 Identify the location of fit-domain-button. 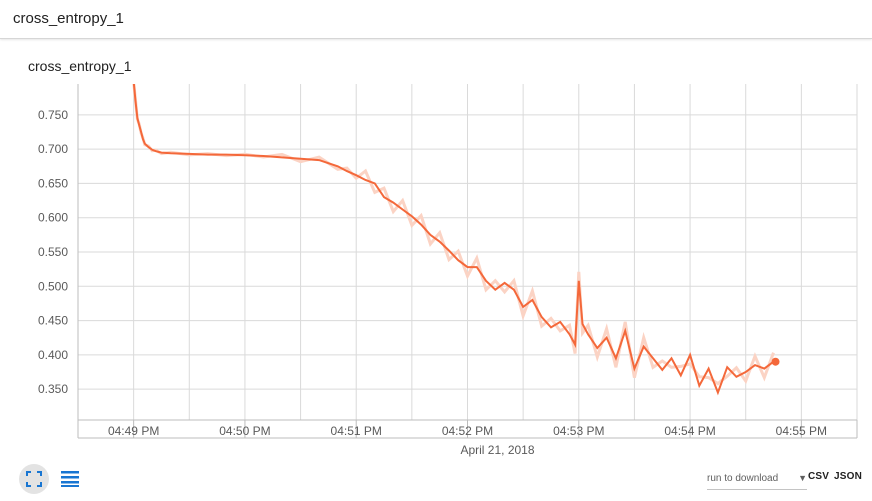
(34, 479).